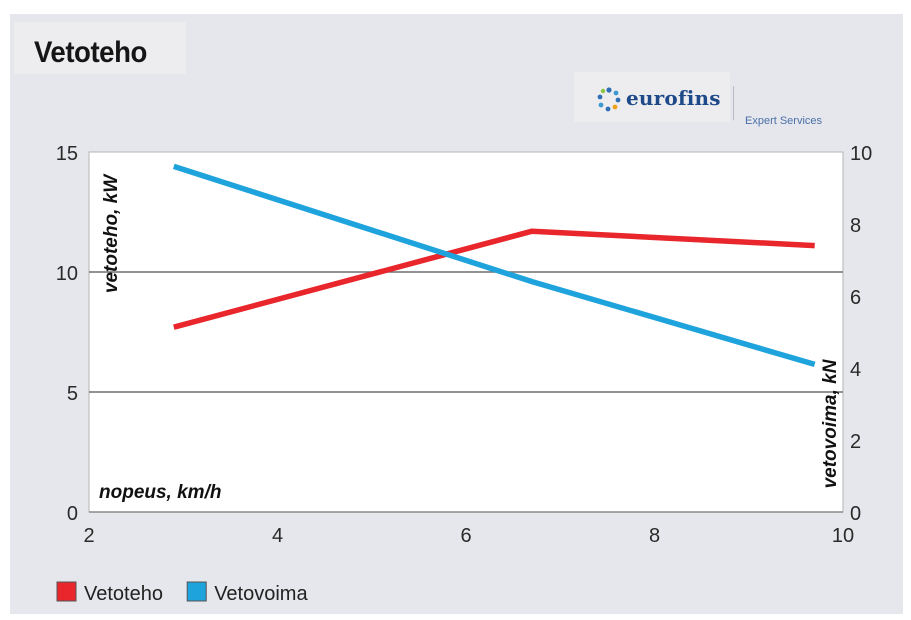  Describe the element at coordinates (733, 103) in the screenshot. I see `logo-divider` at that location.